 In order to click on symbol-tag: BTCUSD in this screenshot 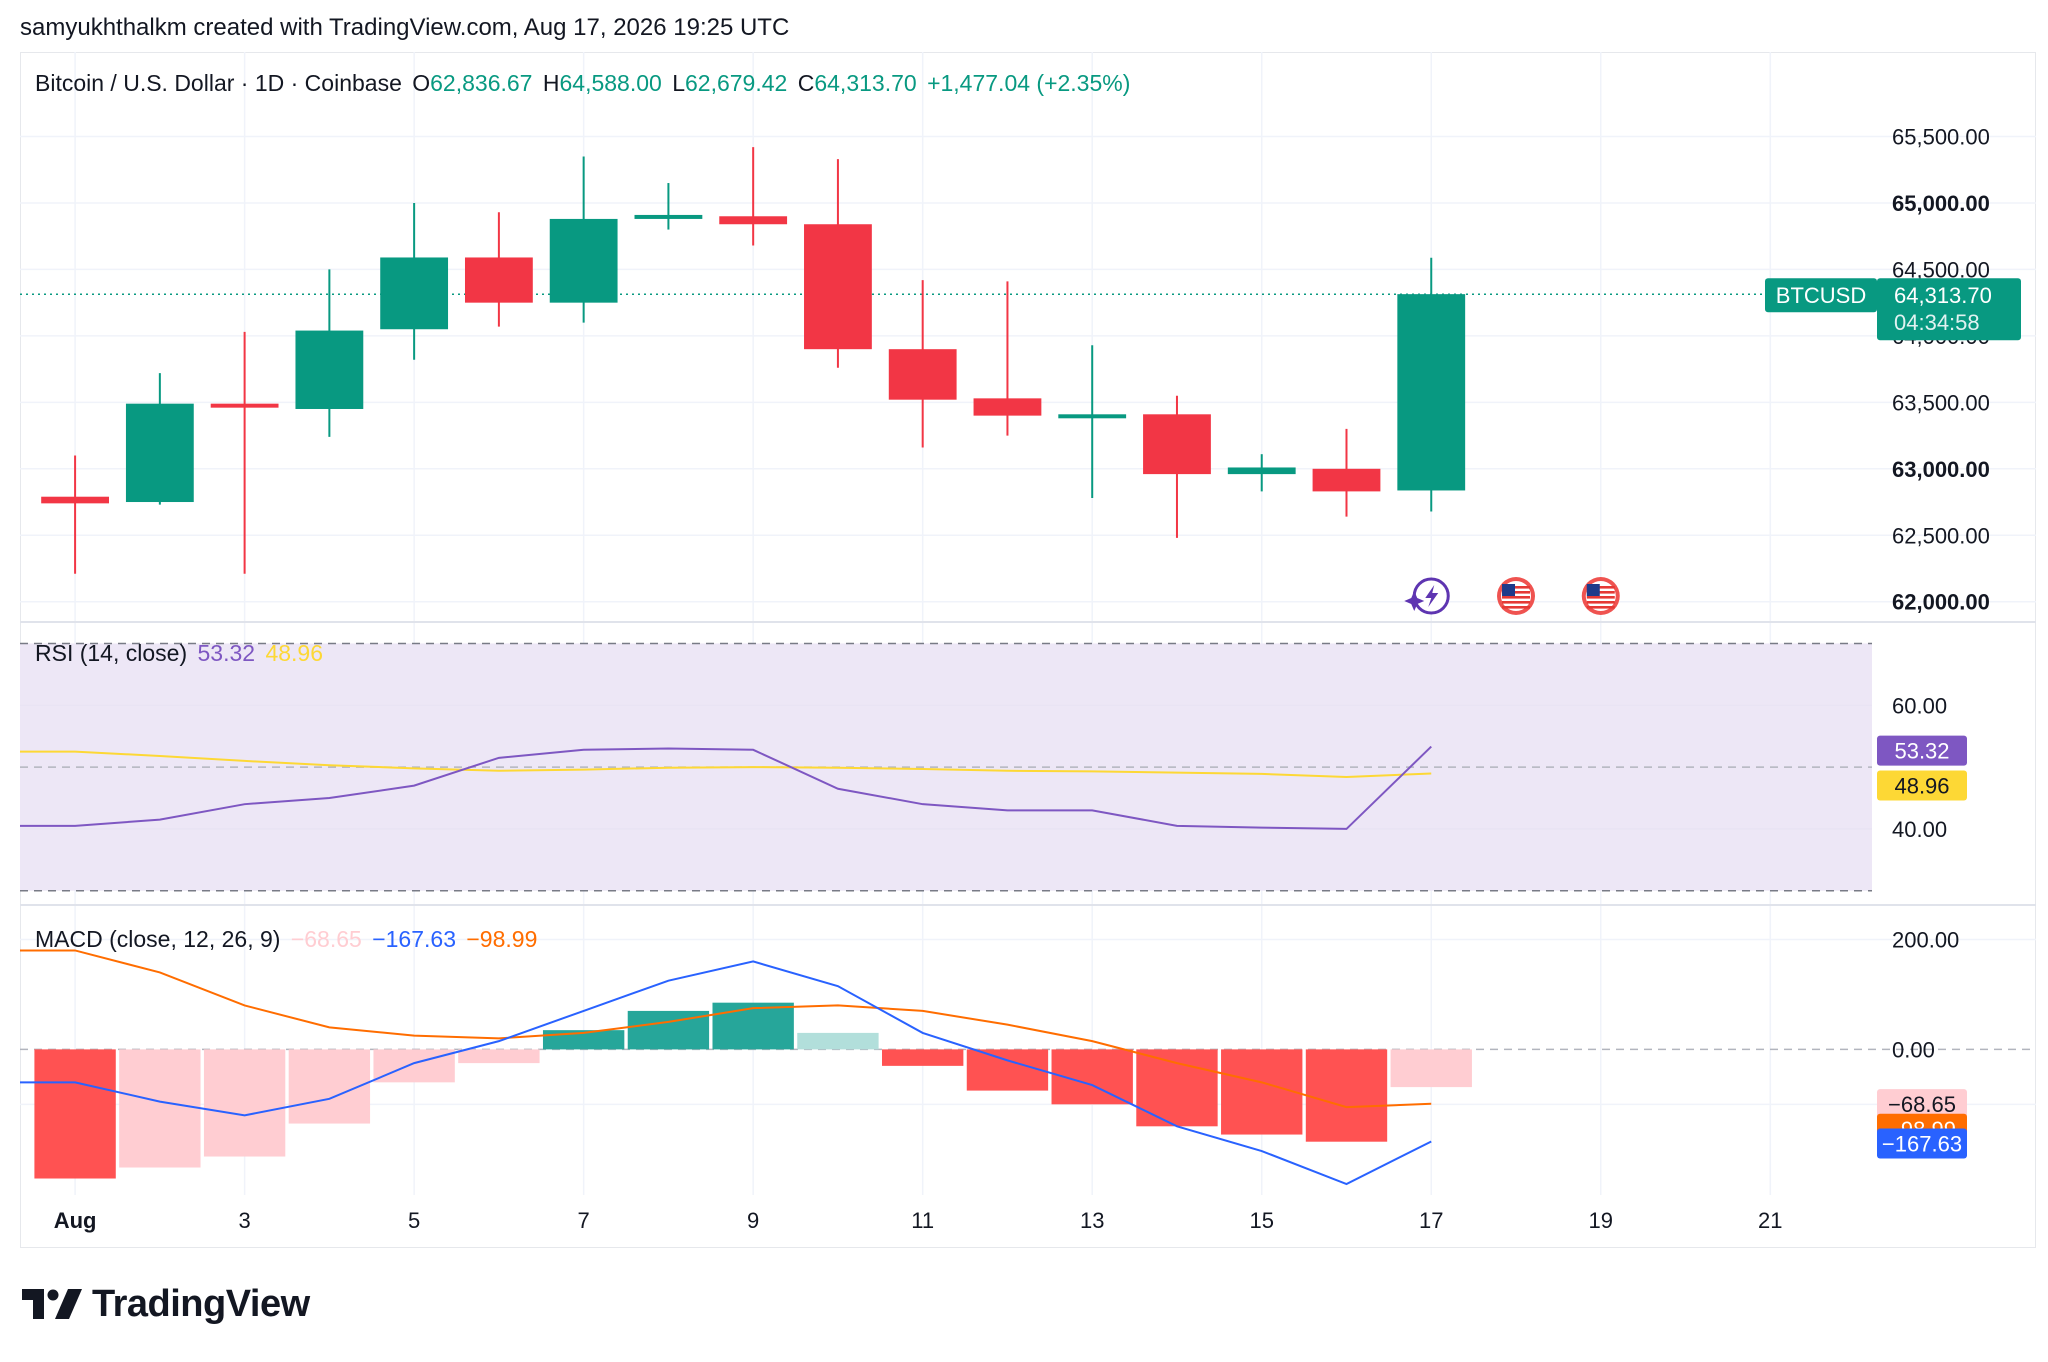, I will do `click(1821, 295)`.